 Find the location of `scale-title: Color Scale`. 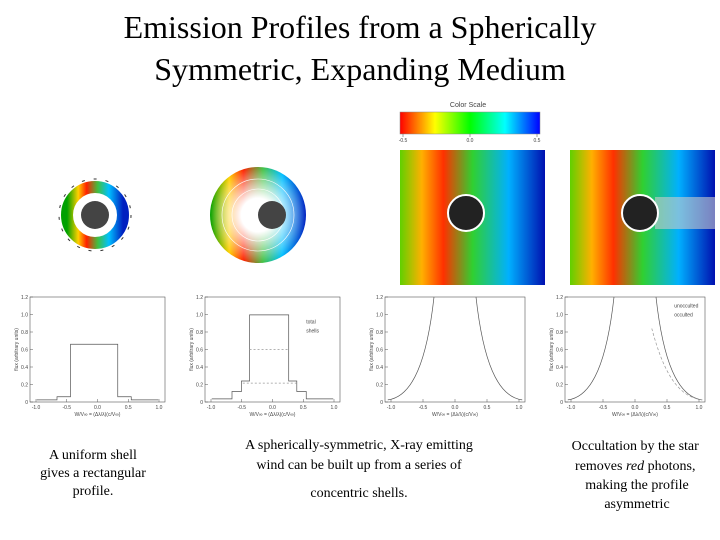

scale-title: Color Scale is located at coordinates (468, 105).